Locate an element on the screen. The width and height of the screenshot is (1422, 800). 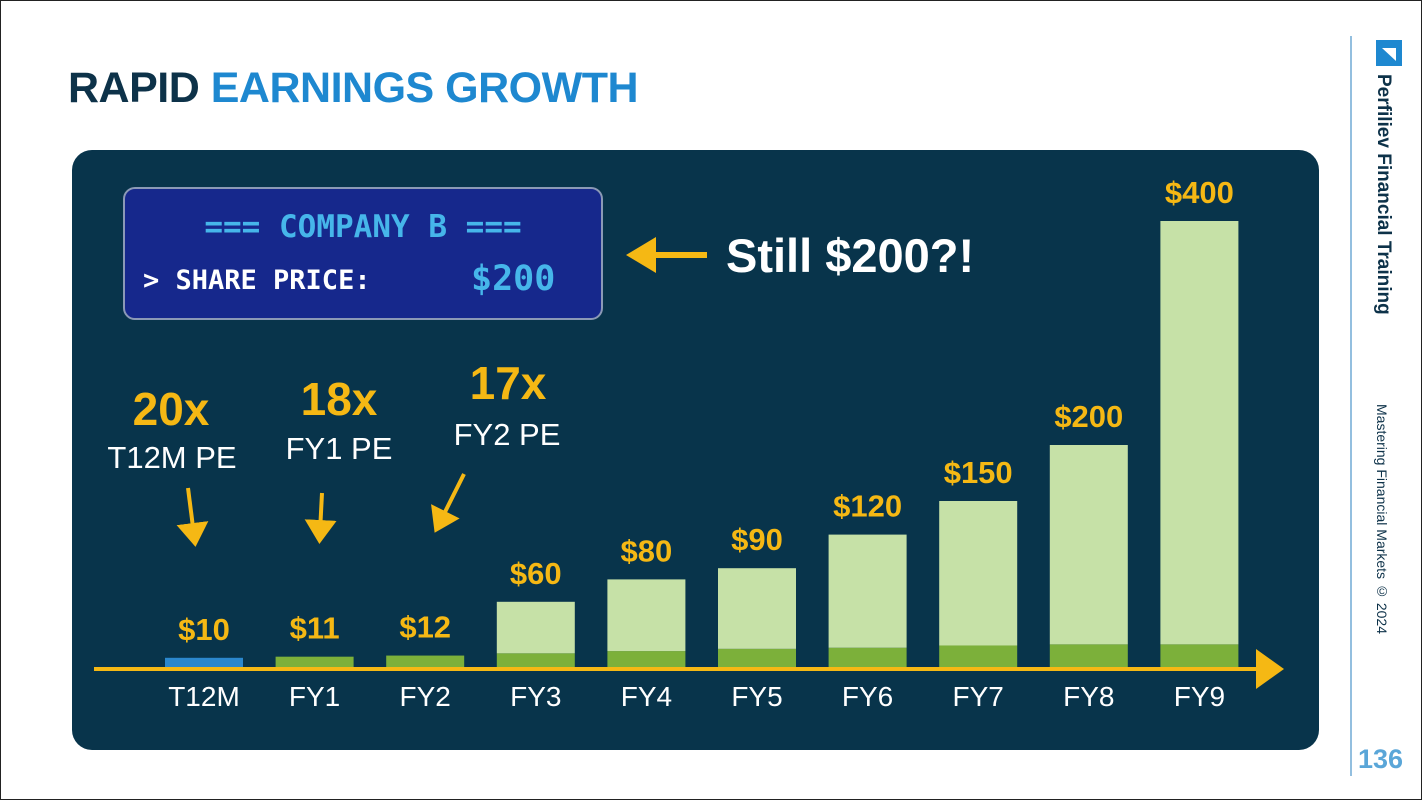
data-label-fy7: $150 is located at coordinates (978, 472).